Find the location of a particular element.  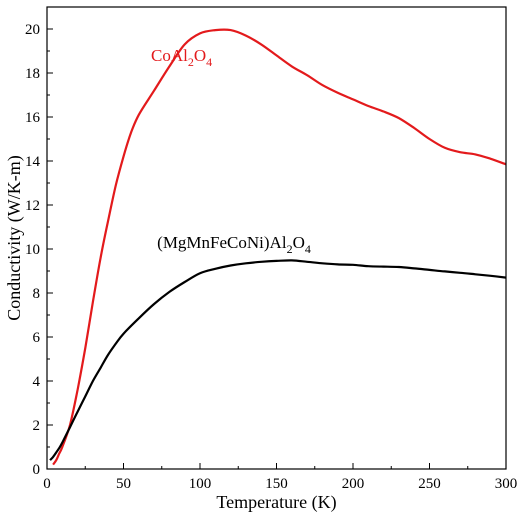

series-label-coal2o4: CoAl2O4 is located at coordinates (181, 57).